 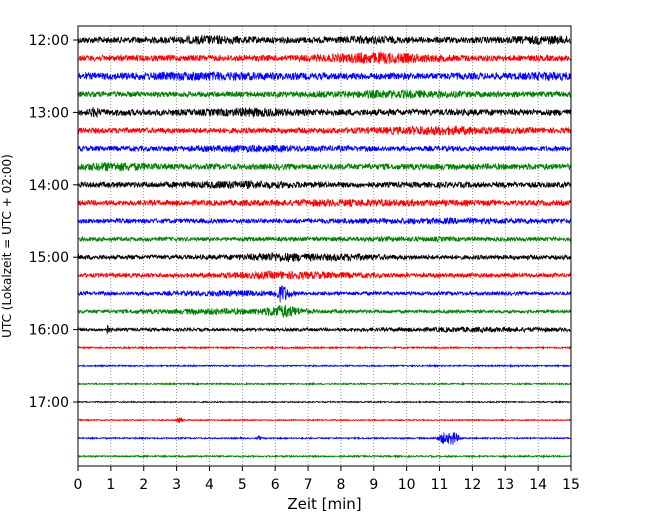 I want to click on y-tick-label: 17:00, so click(x=49, y=403).